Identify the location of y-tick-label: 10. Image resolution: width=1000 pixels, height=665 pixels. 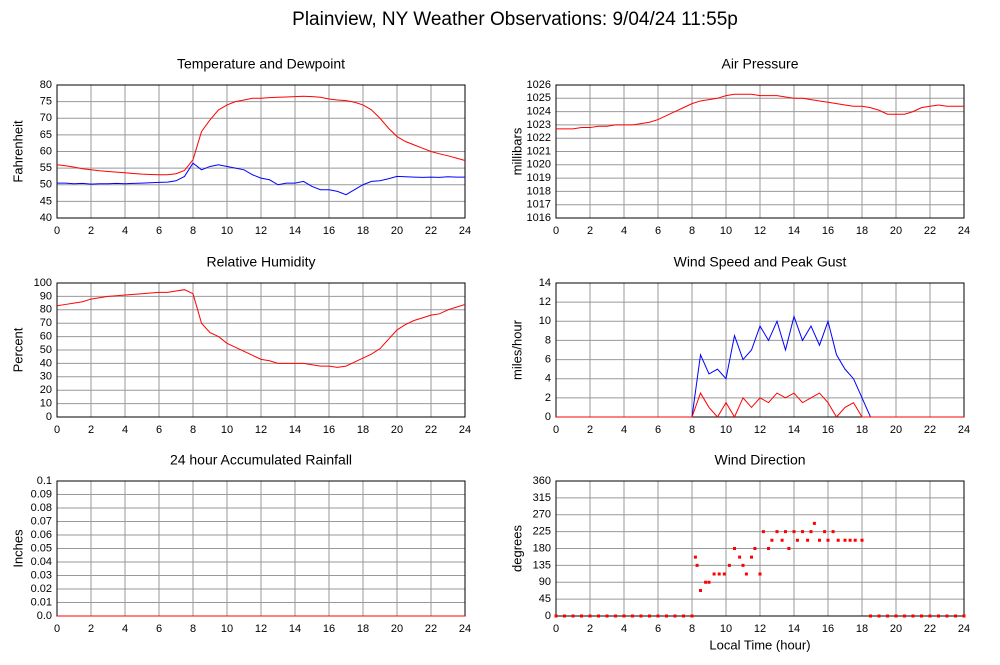
(545, 321).